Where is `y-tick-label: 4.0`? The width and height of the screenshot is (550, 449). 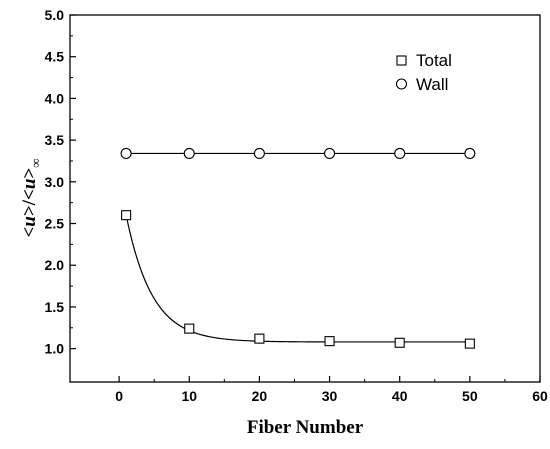
y-tick-label: 4.0 is located at coordinates (55, 98).